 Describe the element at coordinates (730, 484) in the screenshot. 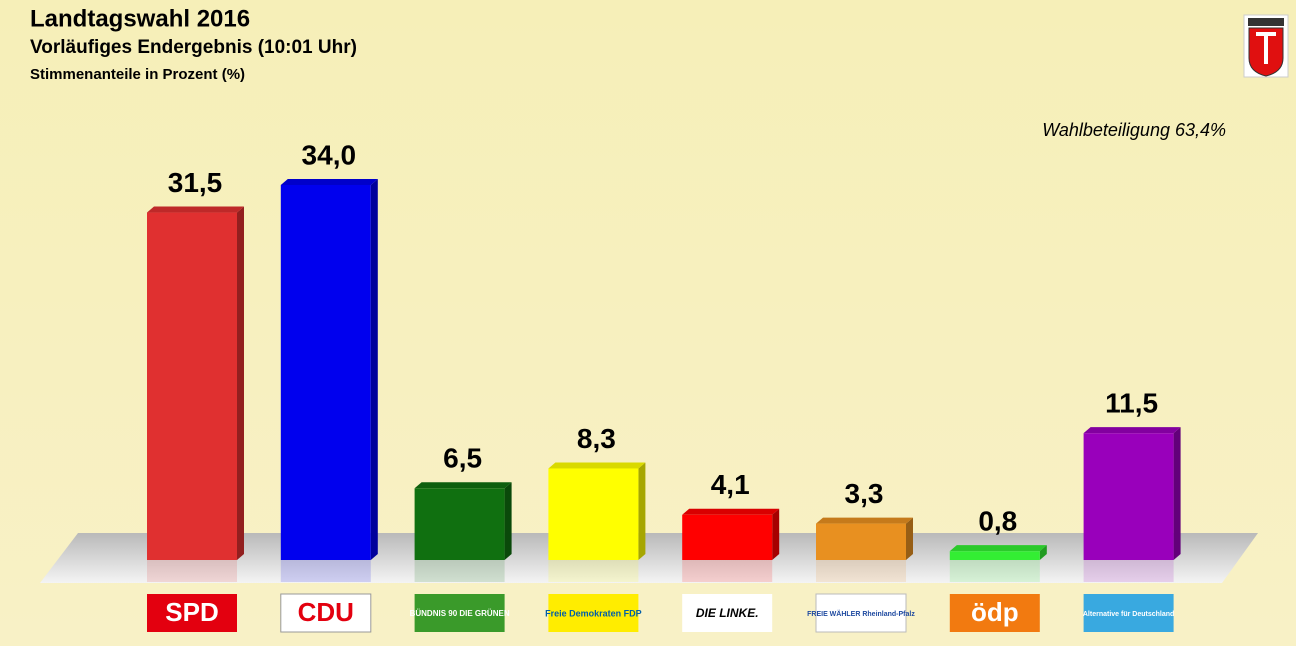

I see `data-label: 4,1` at that location.